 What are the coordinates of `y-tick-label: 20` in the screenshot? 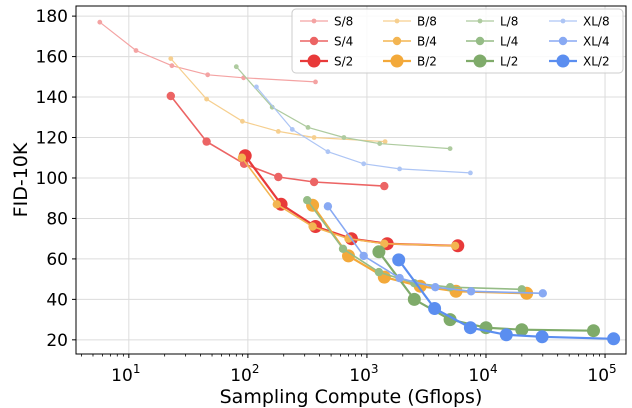 It's located at (57, 341).